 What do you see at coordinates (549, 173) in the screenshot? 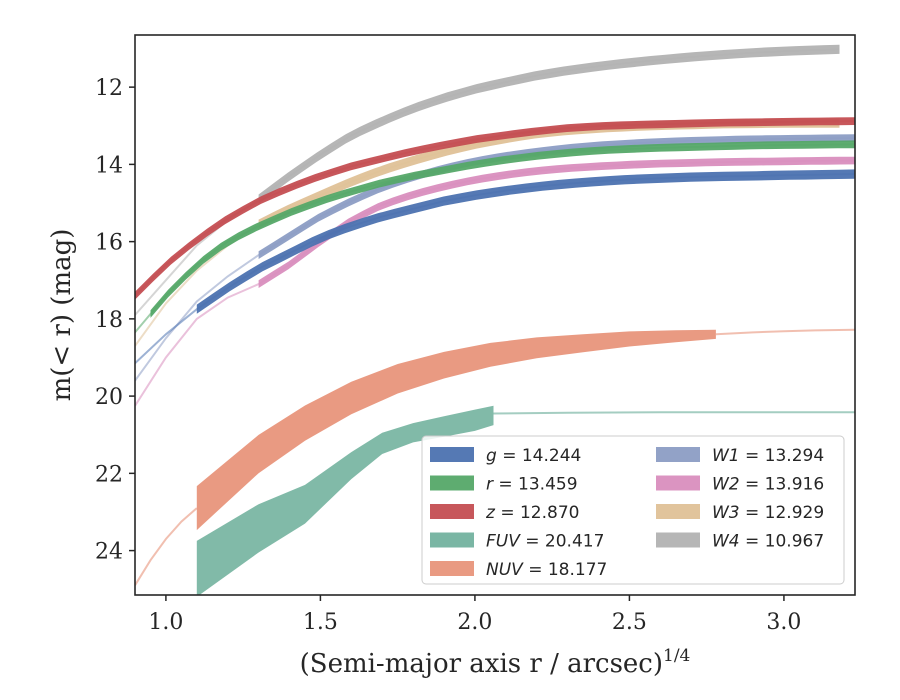
I see `series-w3-band` at bounding box center [549, 173].